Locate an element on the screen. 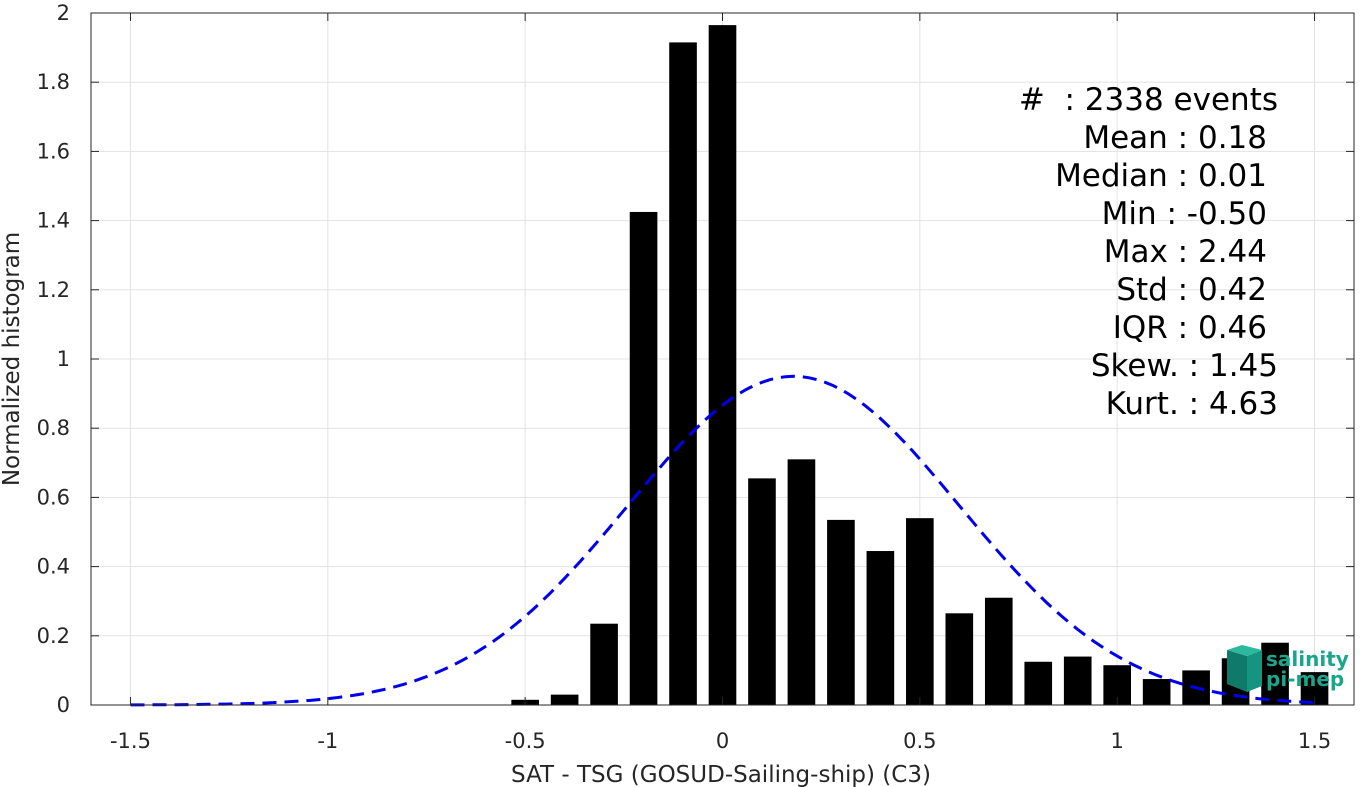  y-tick-label: 1.4 is located at coordinates (53, 221).